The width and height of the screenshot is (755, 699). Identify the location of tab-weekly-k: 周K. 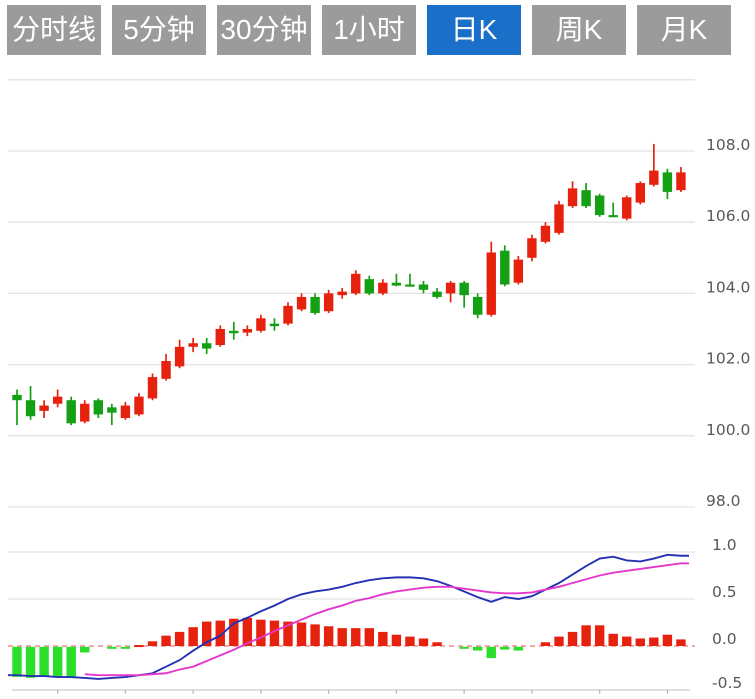
(579, 30).